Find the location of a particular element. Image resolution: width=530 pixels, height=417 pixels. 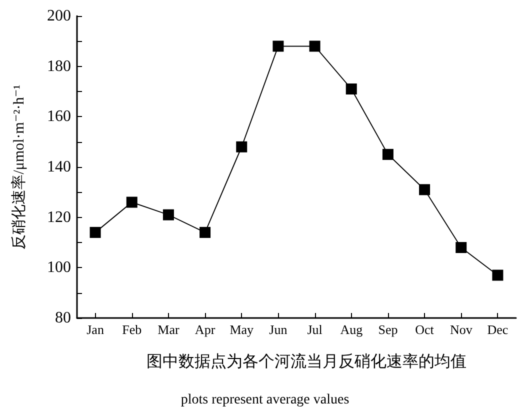

x-tick-label: Oct is located at coordinates (424, 329).